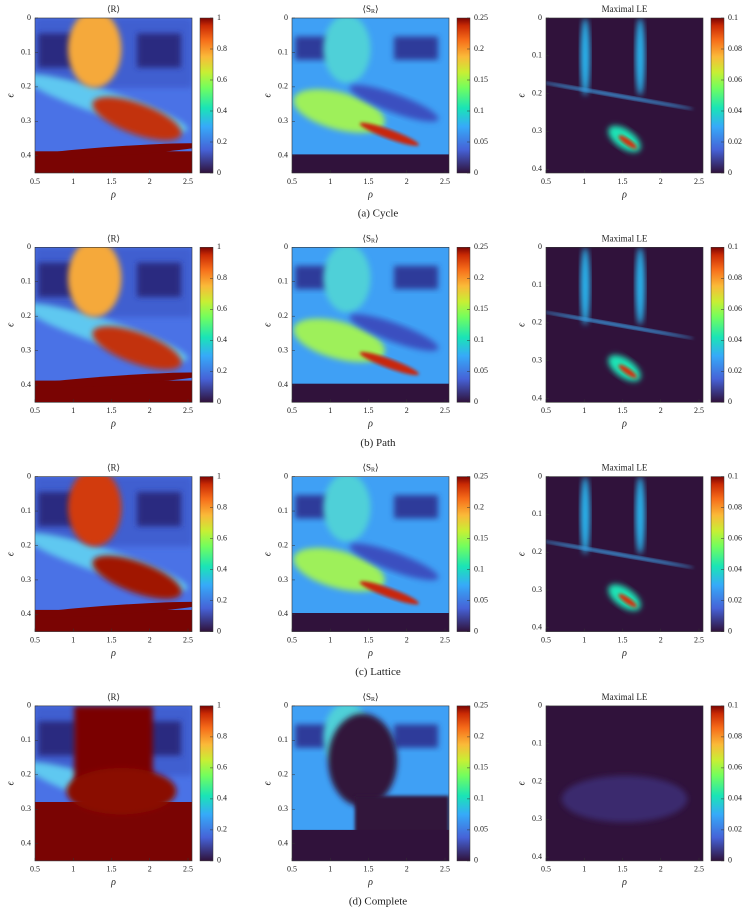 The image size is (756, 914). I want to click on colorbar-tick-label: 0.05, so click(481, 829).